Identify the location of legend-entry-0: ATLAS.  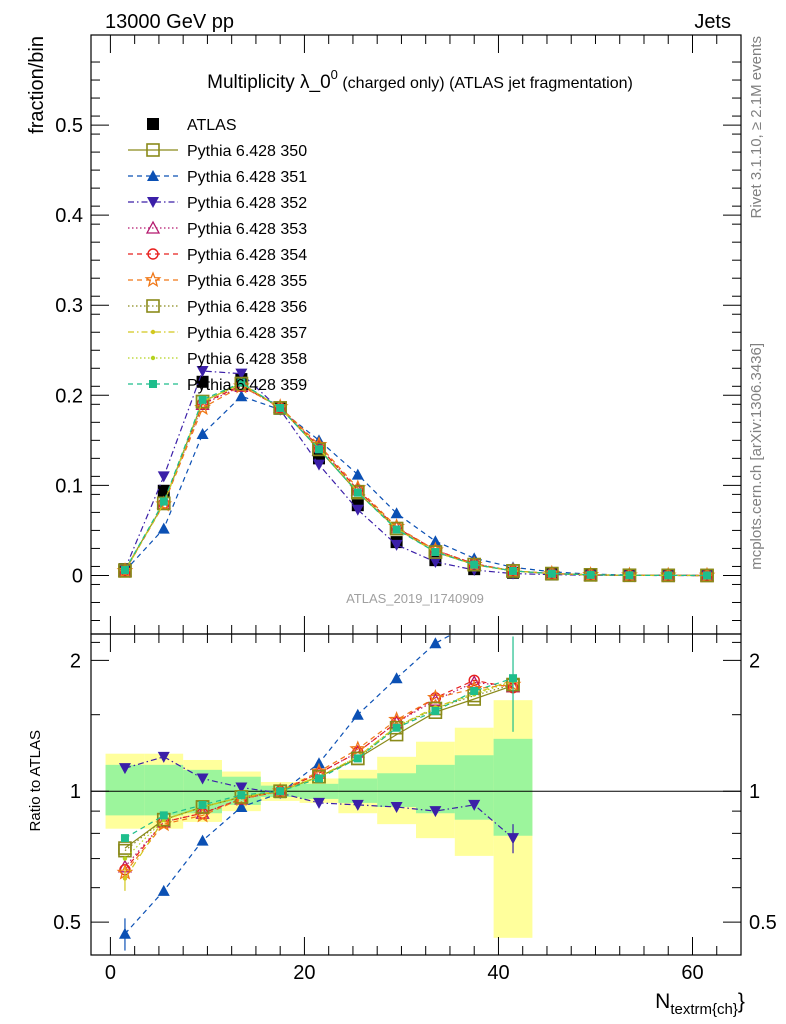
(192, 125).